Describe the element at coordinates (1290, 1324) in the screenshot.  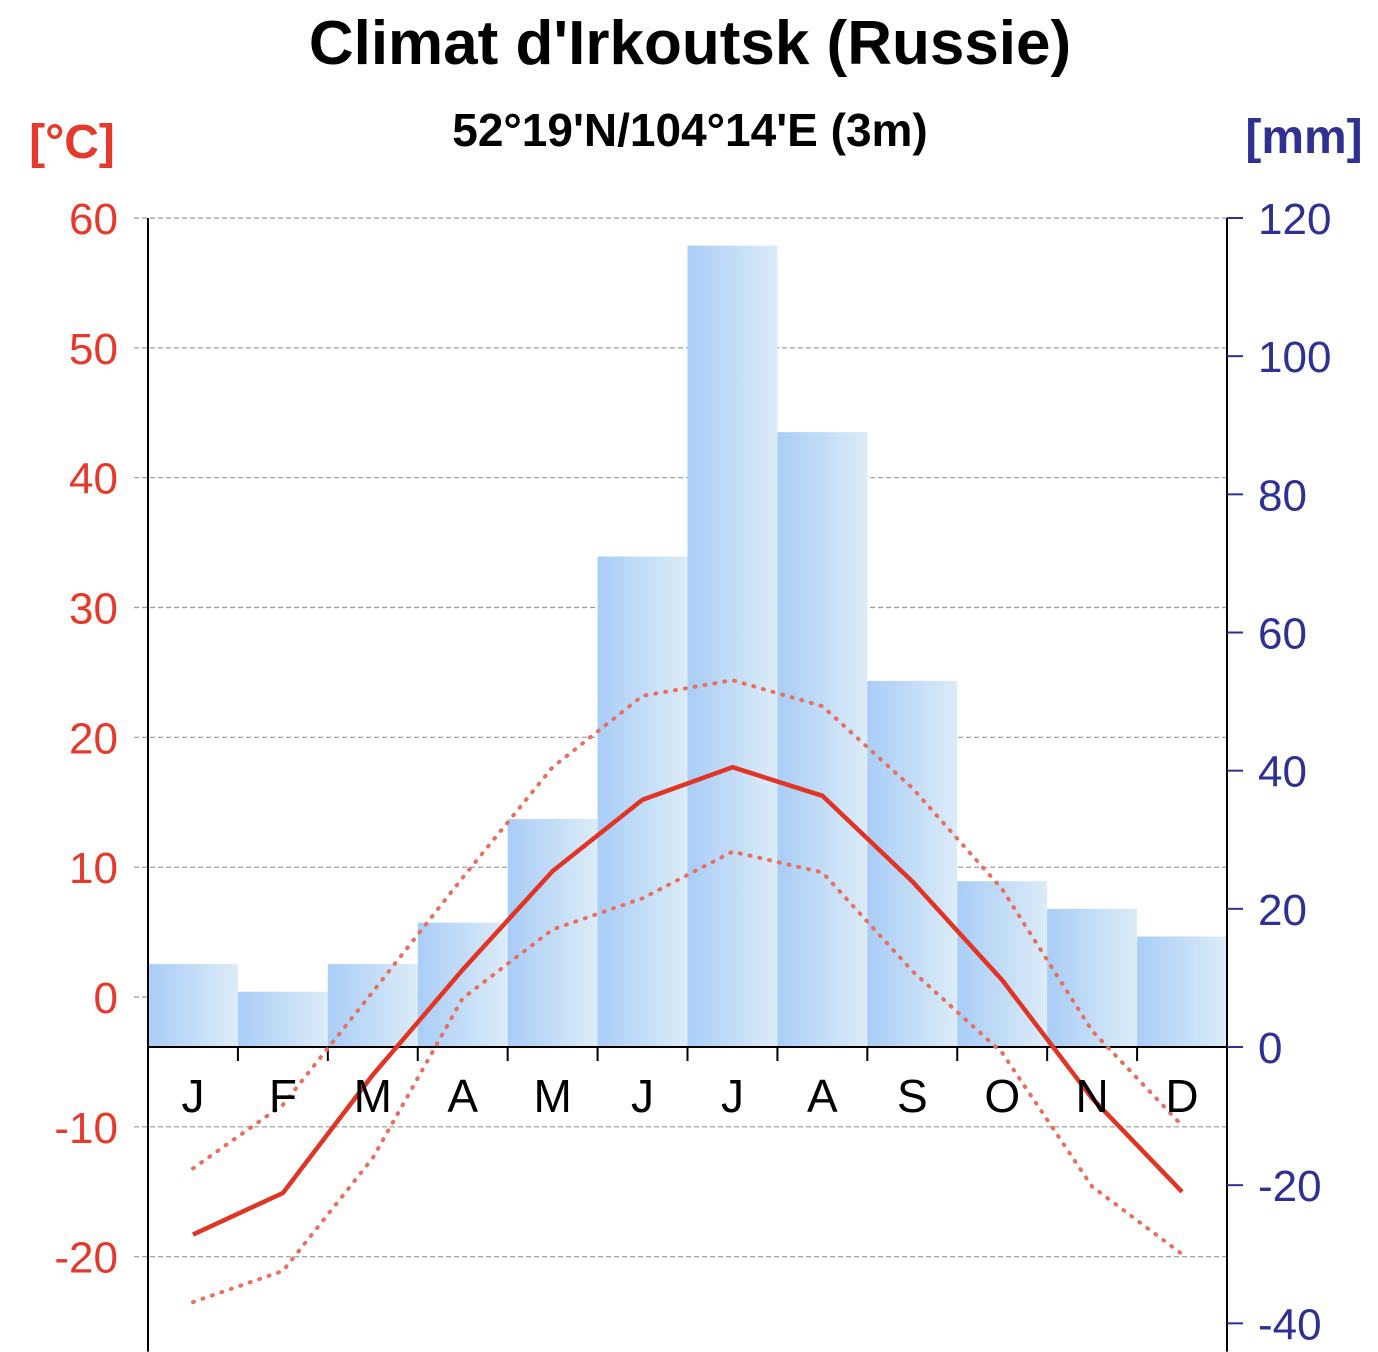
I see `right-tick-label: -40` at that location.